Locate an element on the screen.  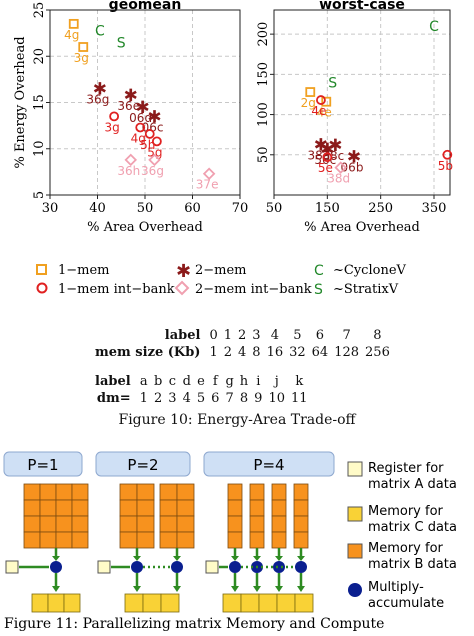
data-point: 3g is located at coordinates (112, 122).